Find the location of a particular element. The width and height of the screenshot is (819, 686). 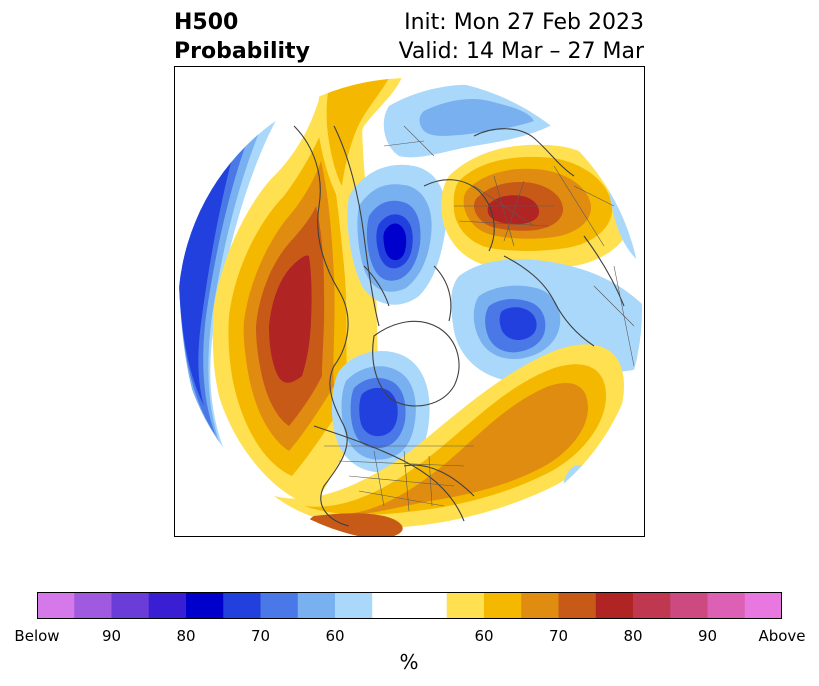

above-anomaly-siberia is located at coordinates (537, 207).